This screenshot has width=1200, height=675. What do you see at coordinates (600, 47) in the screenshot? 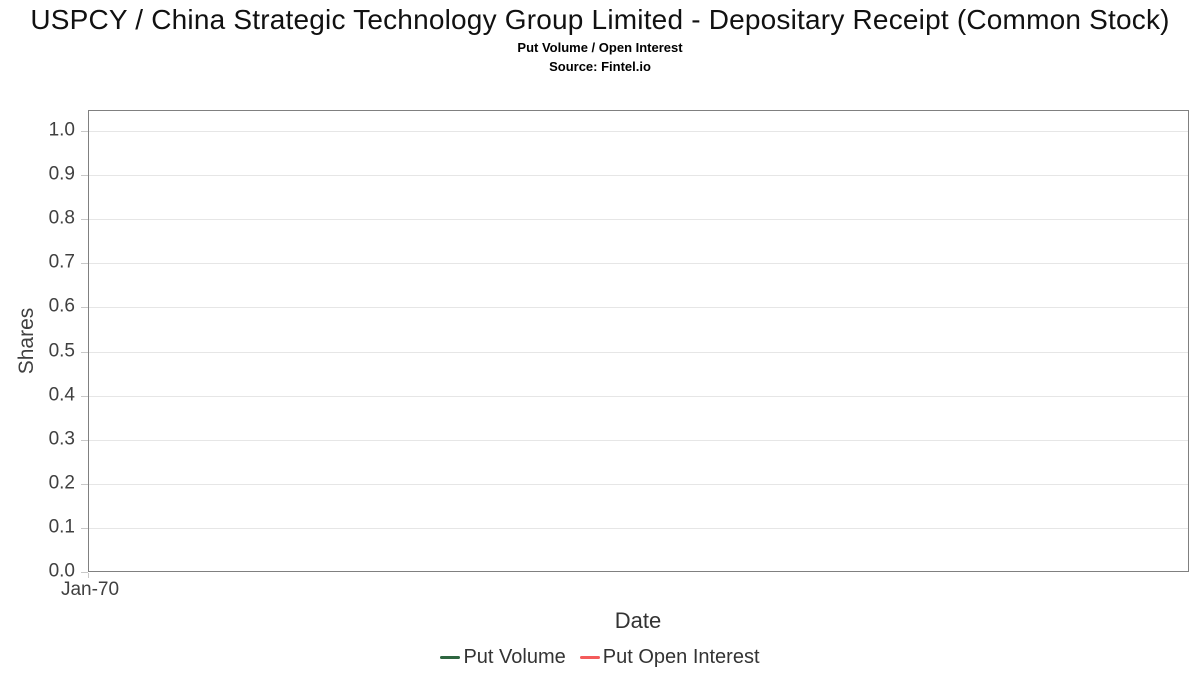
I see `chart-subtitle: Put Volume / Open Interest` at bounding box center [600, 47].